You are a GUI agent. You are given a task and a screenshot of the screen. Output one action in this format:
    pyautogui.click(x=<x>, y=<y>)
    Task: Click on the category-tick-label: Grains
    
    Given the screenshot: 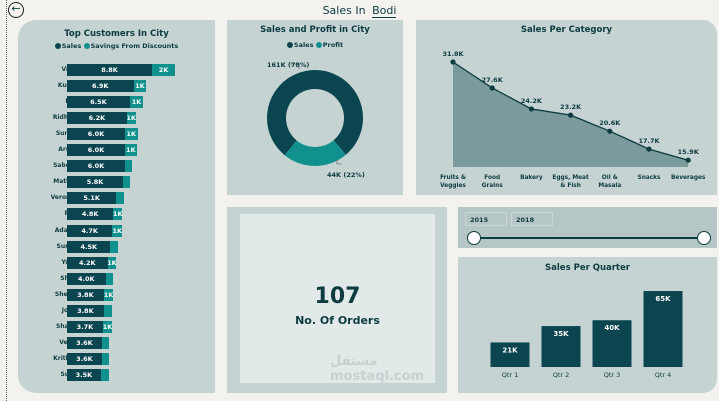 What is the action you would take?
    pyautogui.click(x=493, y=186)
    